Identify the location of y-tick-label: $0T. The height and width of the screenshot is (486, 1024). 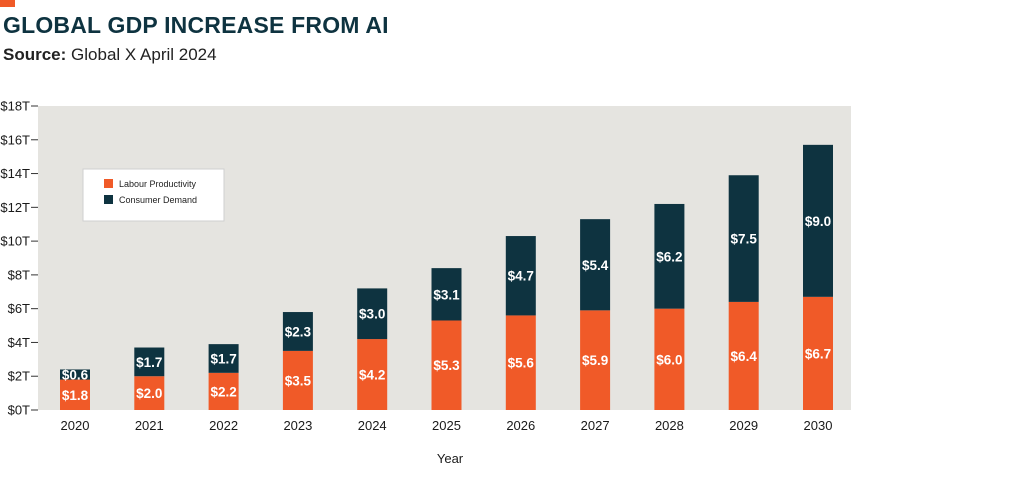
(19, 410).